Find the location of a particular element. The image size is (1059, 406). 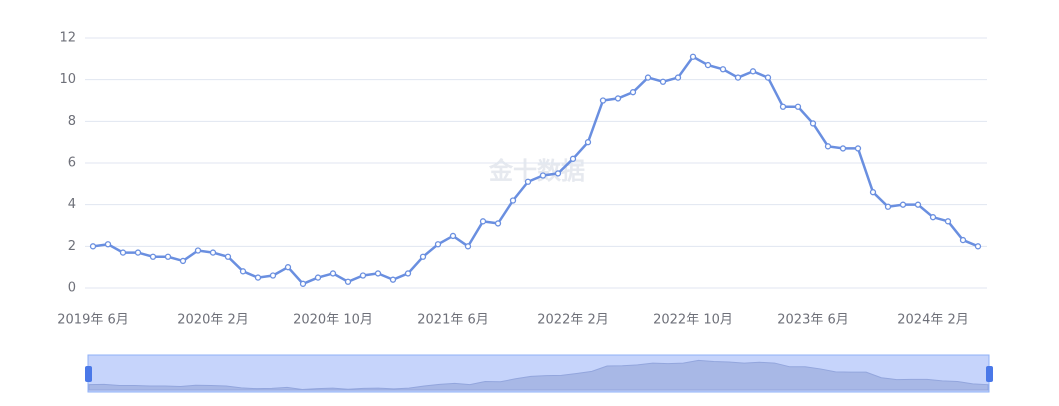

y-tick-label: 12 is located at coordinates (67, 38).